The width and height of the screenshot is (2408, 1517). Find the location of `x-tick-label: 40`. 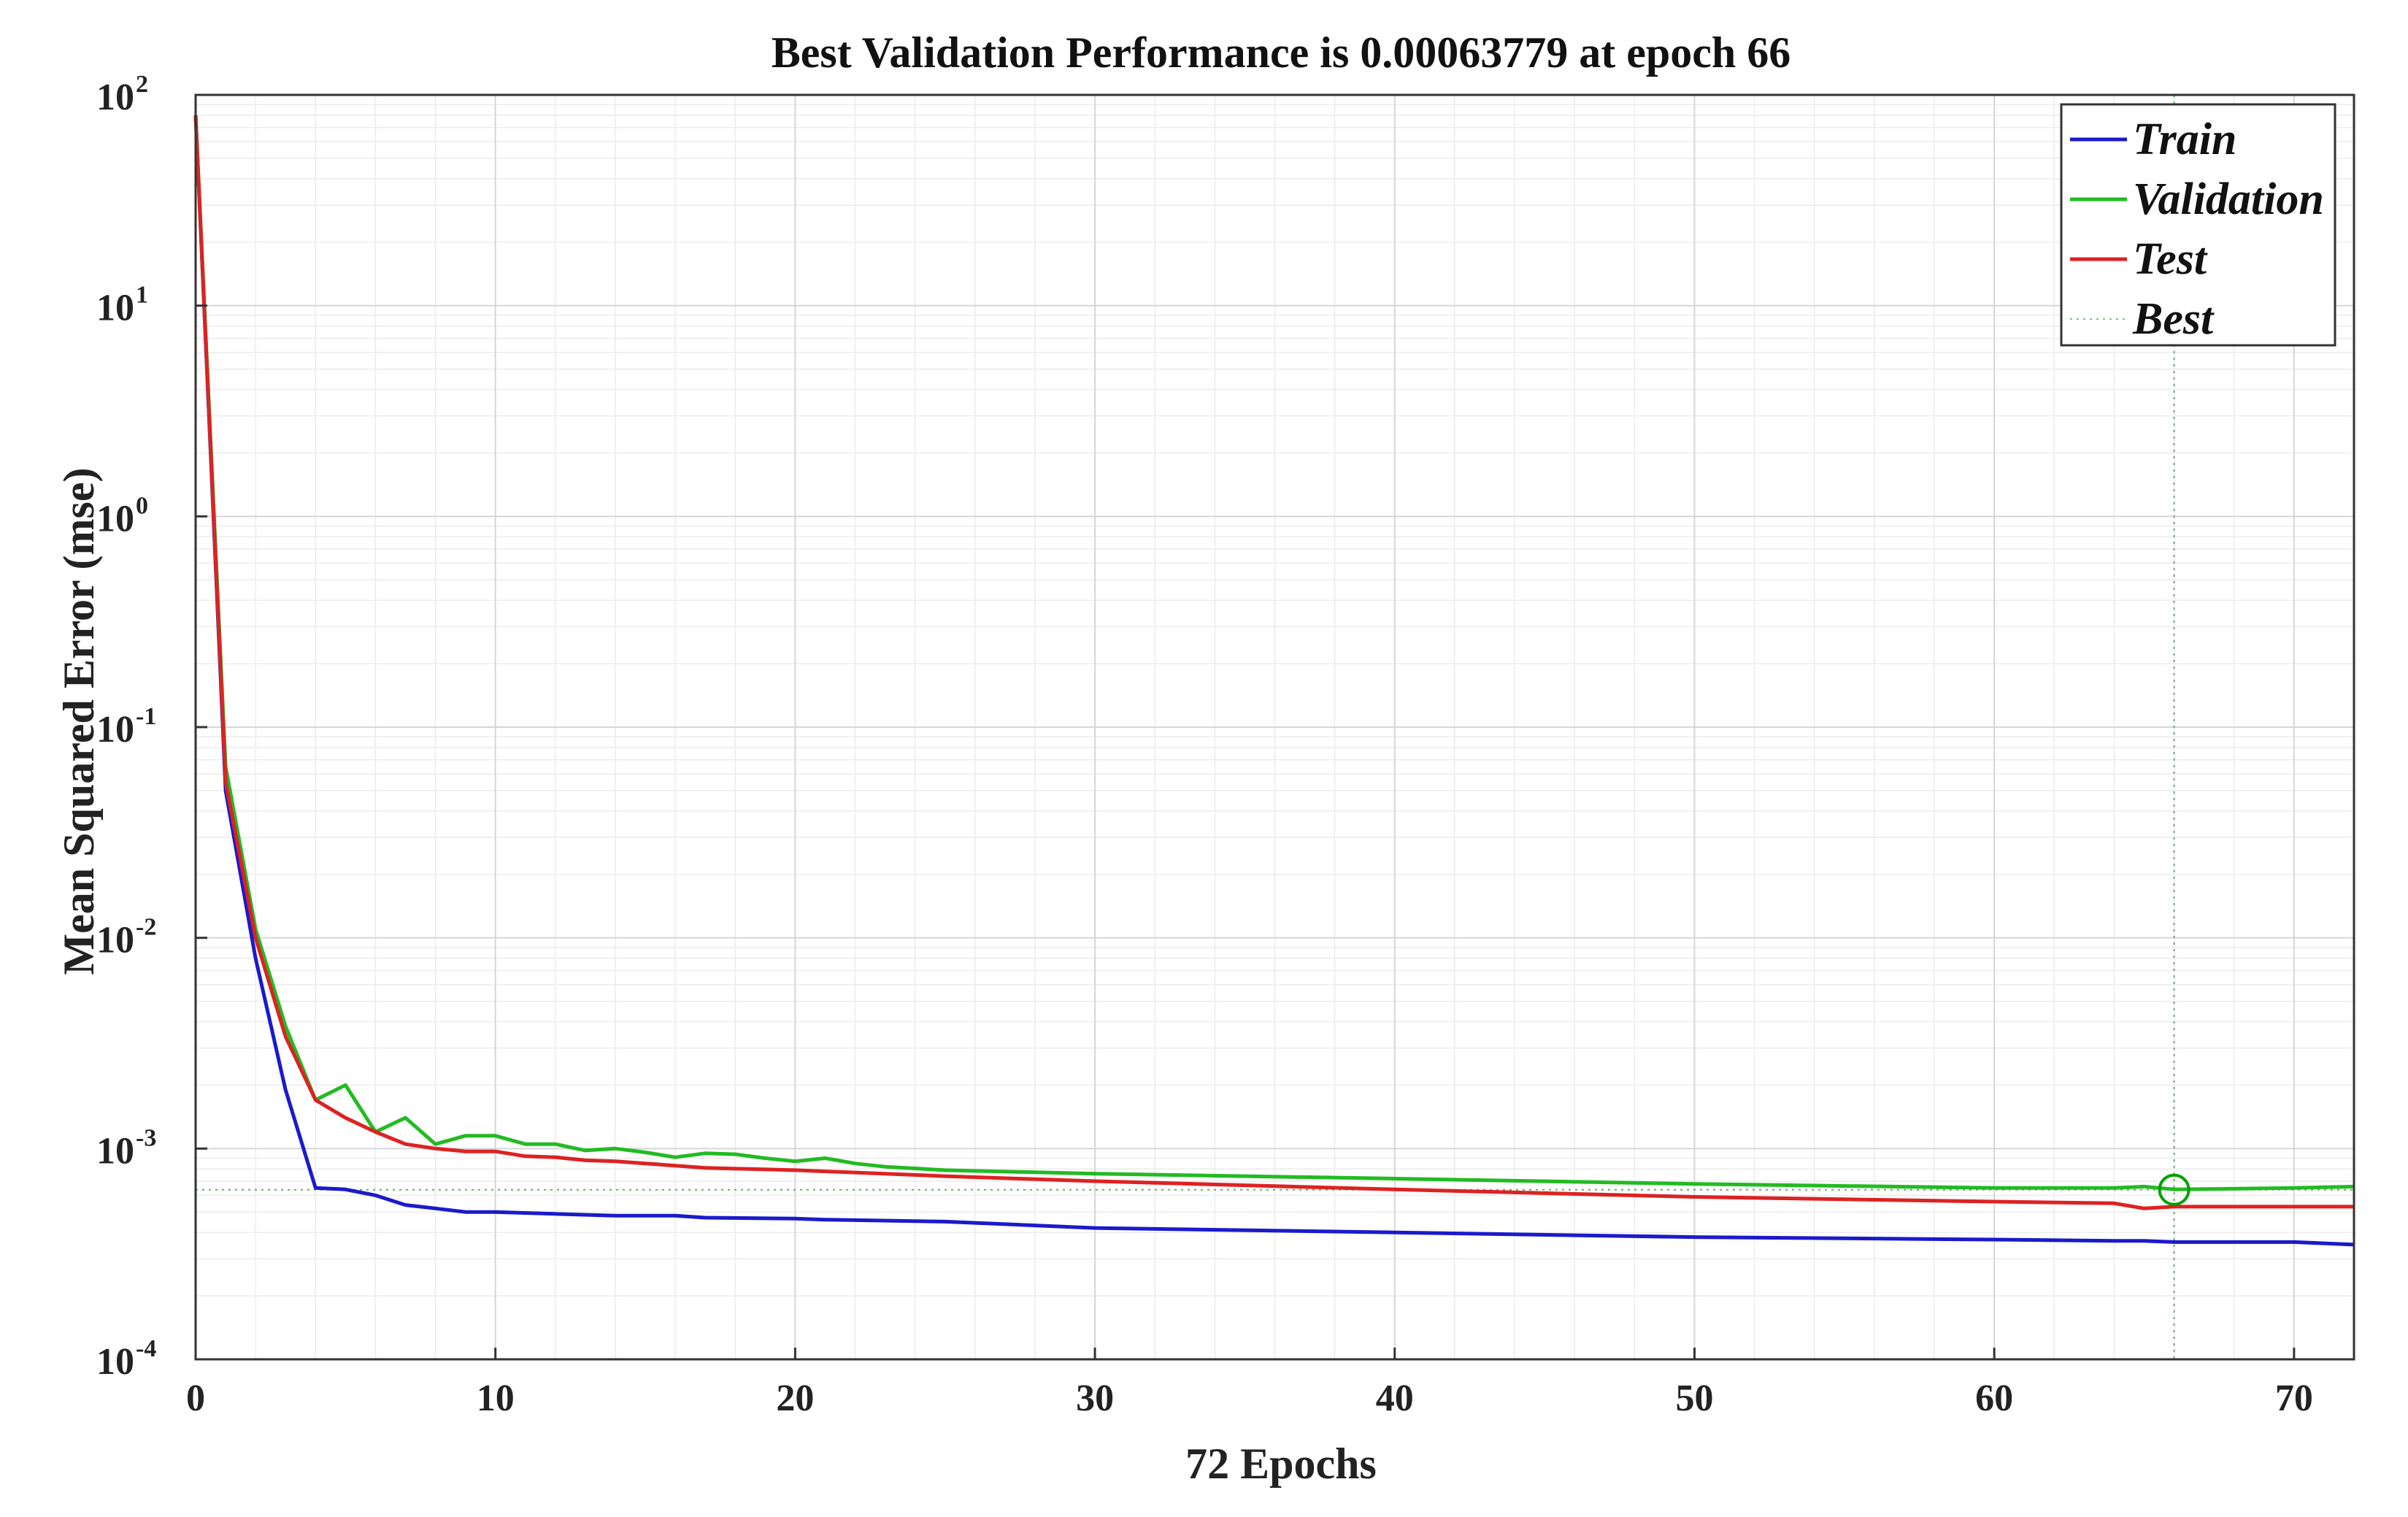

x-tick-label: 40 is located at coordinates (1395, 1399).